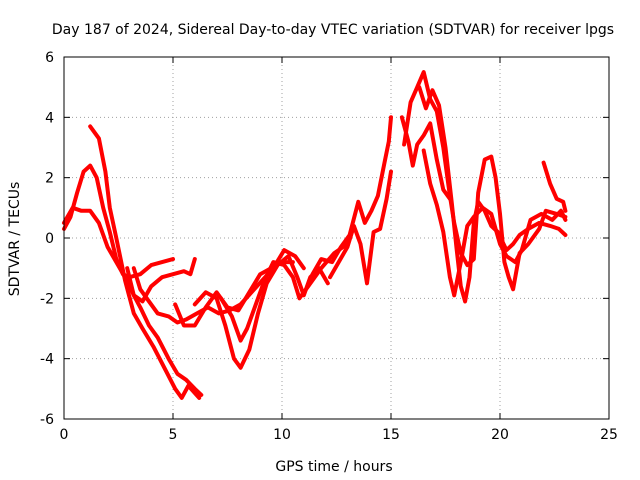 This screenshot has width=640, height=480. I want to click on x-tick-label: 25, so click(609, 435).